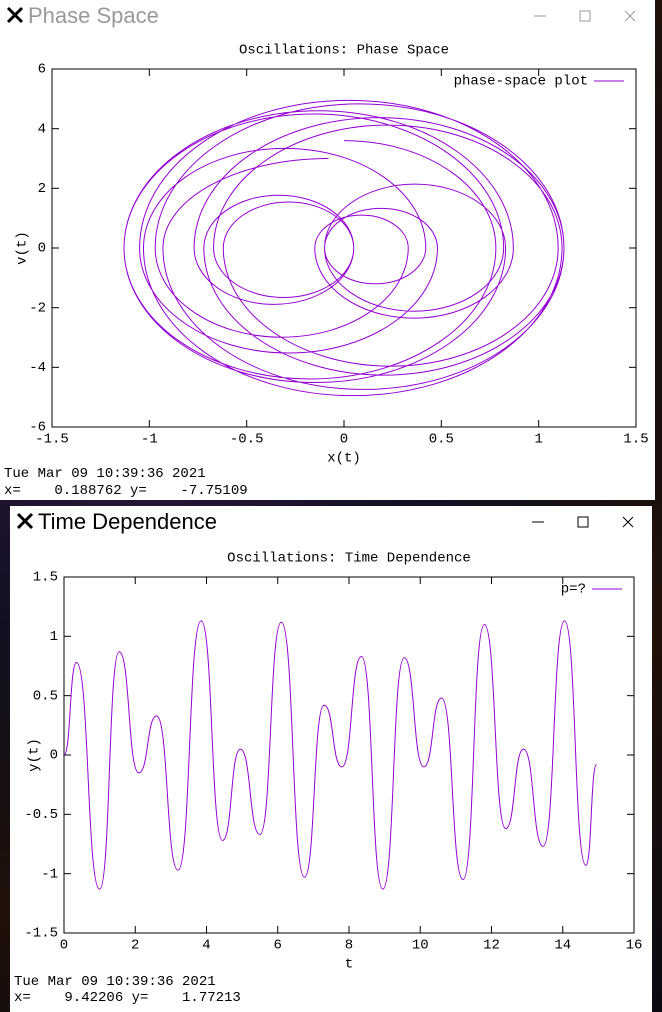 This screenshot has height=1012, width=662. Describe the element at coordinates (127, 998) in the screenshot. I see `status-coords: x= 9.42206 y= 1.77213` at that location.